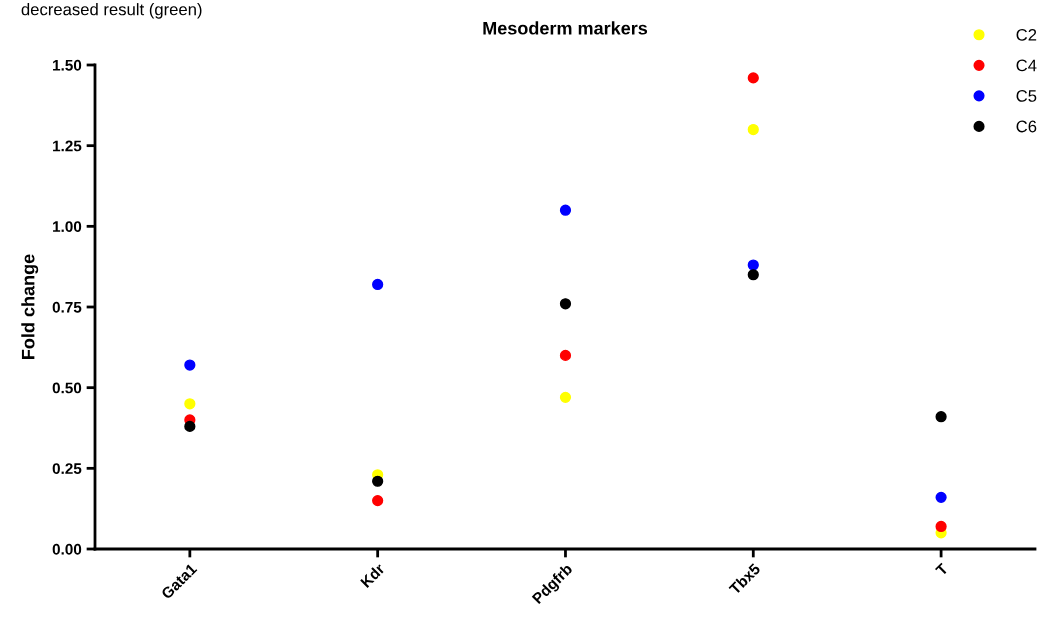 The height and width of the screenshot is (618, 1047). Describe the element at coordinates (67, 469) in the screenshot. I see `y-tick-label: 0.25` at that location.